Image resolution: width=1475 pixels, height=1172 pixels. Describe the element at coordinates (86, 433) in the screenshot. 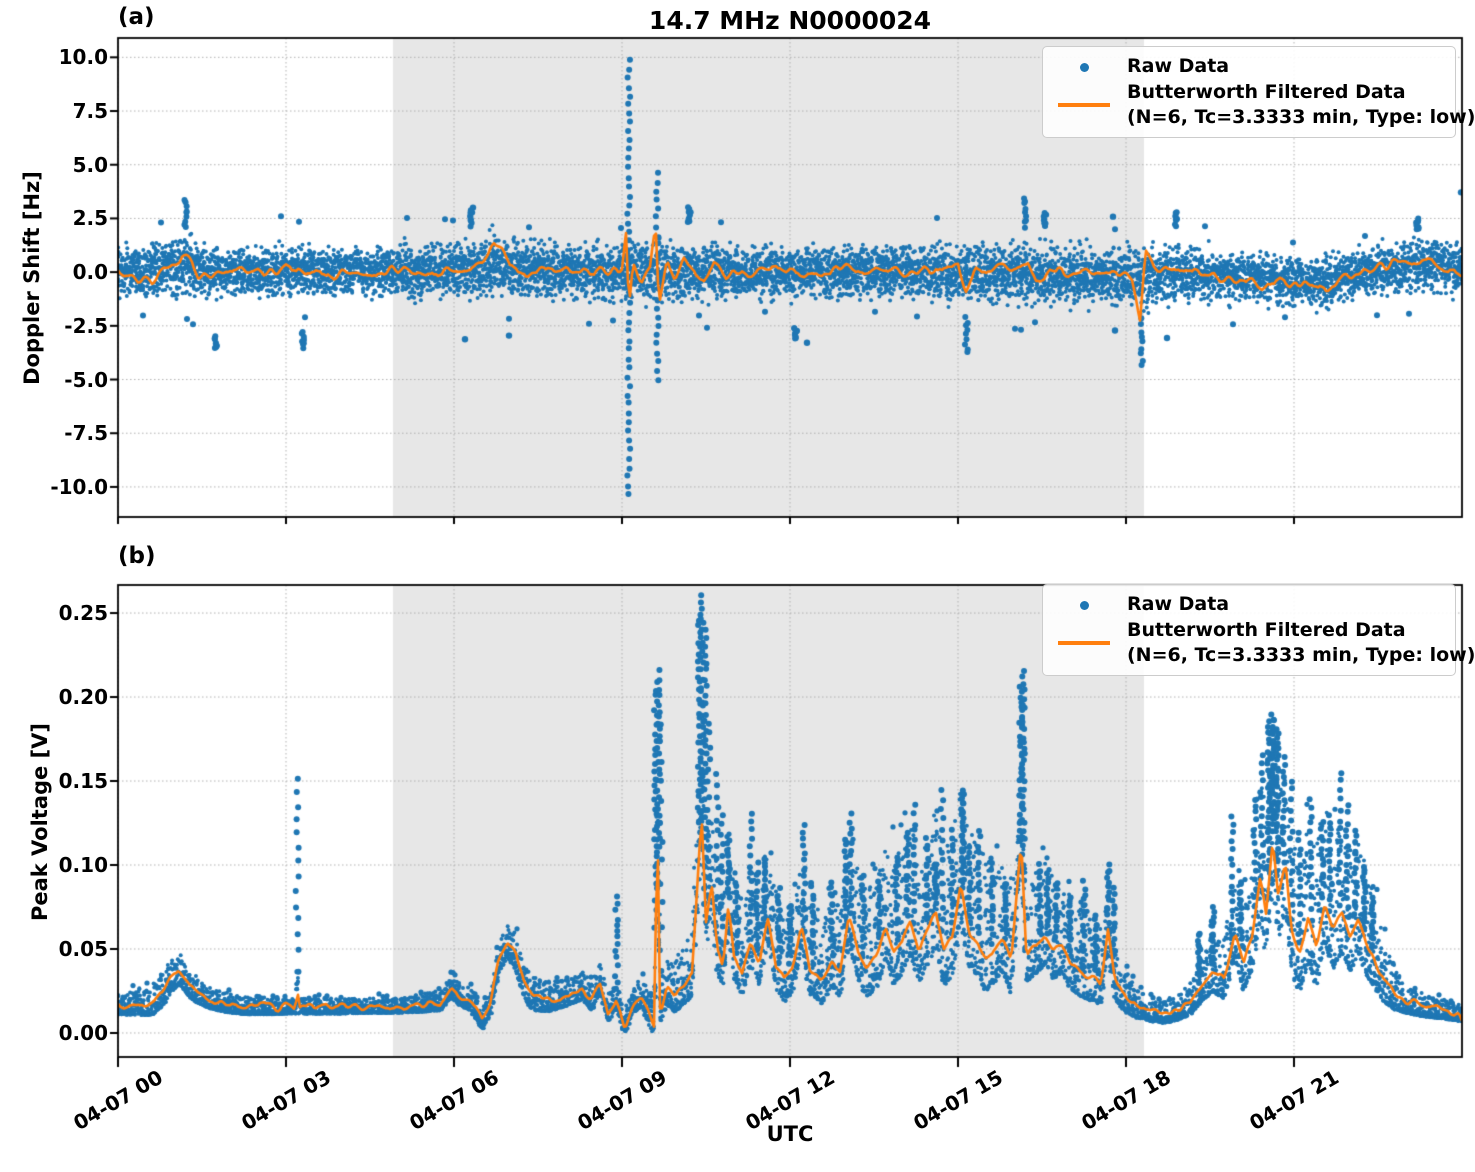

I see `y-tick-label-panel-a: -7.5` at that location.